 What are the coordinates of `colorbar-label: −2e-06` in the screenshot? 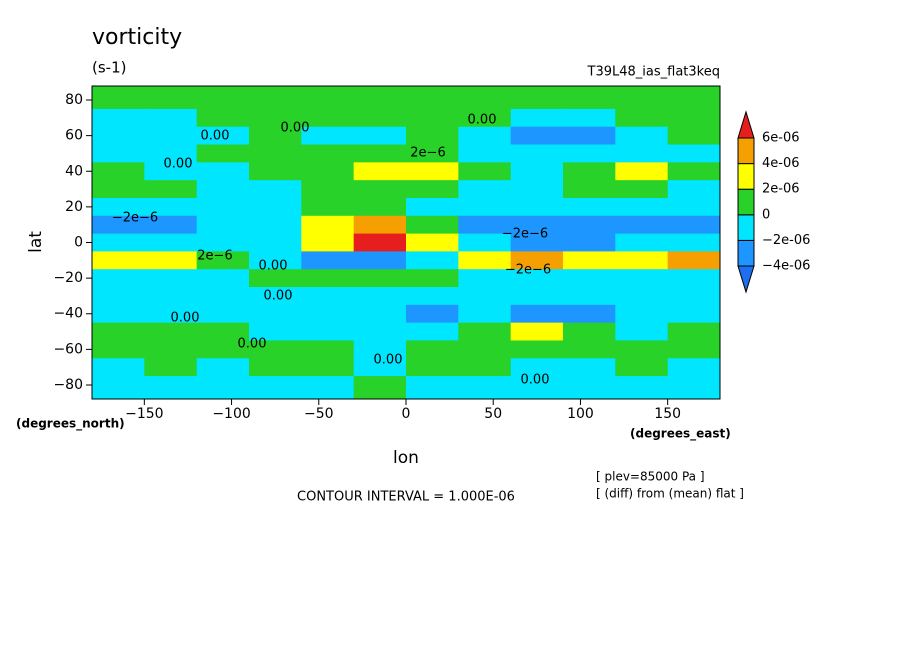 It's located at (786, 240).